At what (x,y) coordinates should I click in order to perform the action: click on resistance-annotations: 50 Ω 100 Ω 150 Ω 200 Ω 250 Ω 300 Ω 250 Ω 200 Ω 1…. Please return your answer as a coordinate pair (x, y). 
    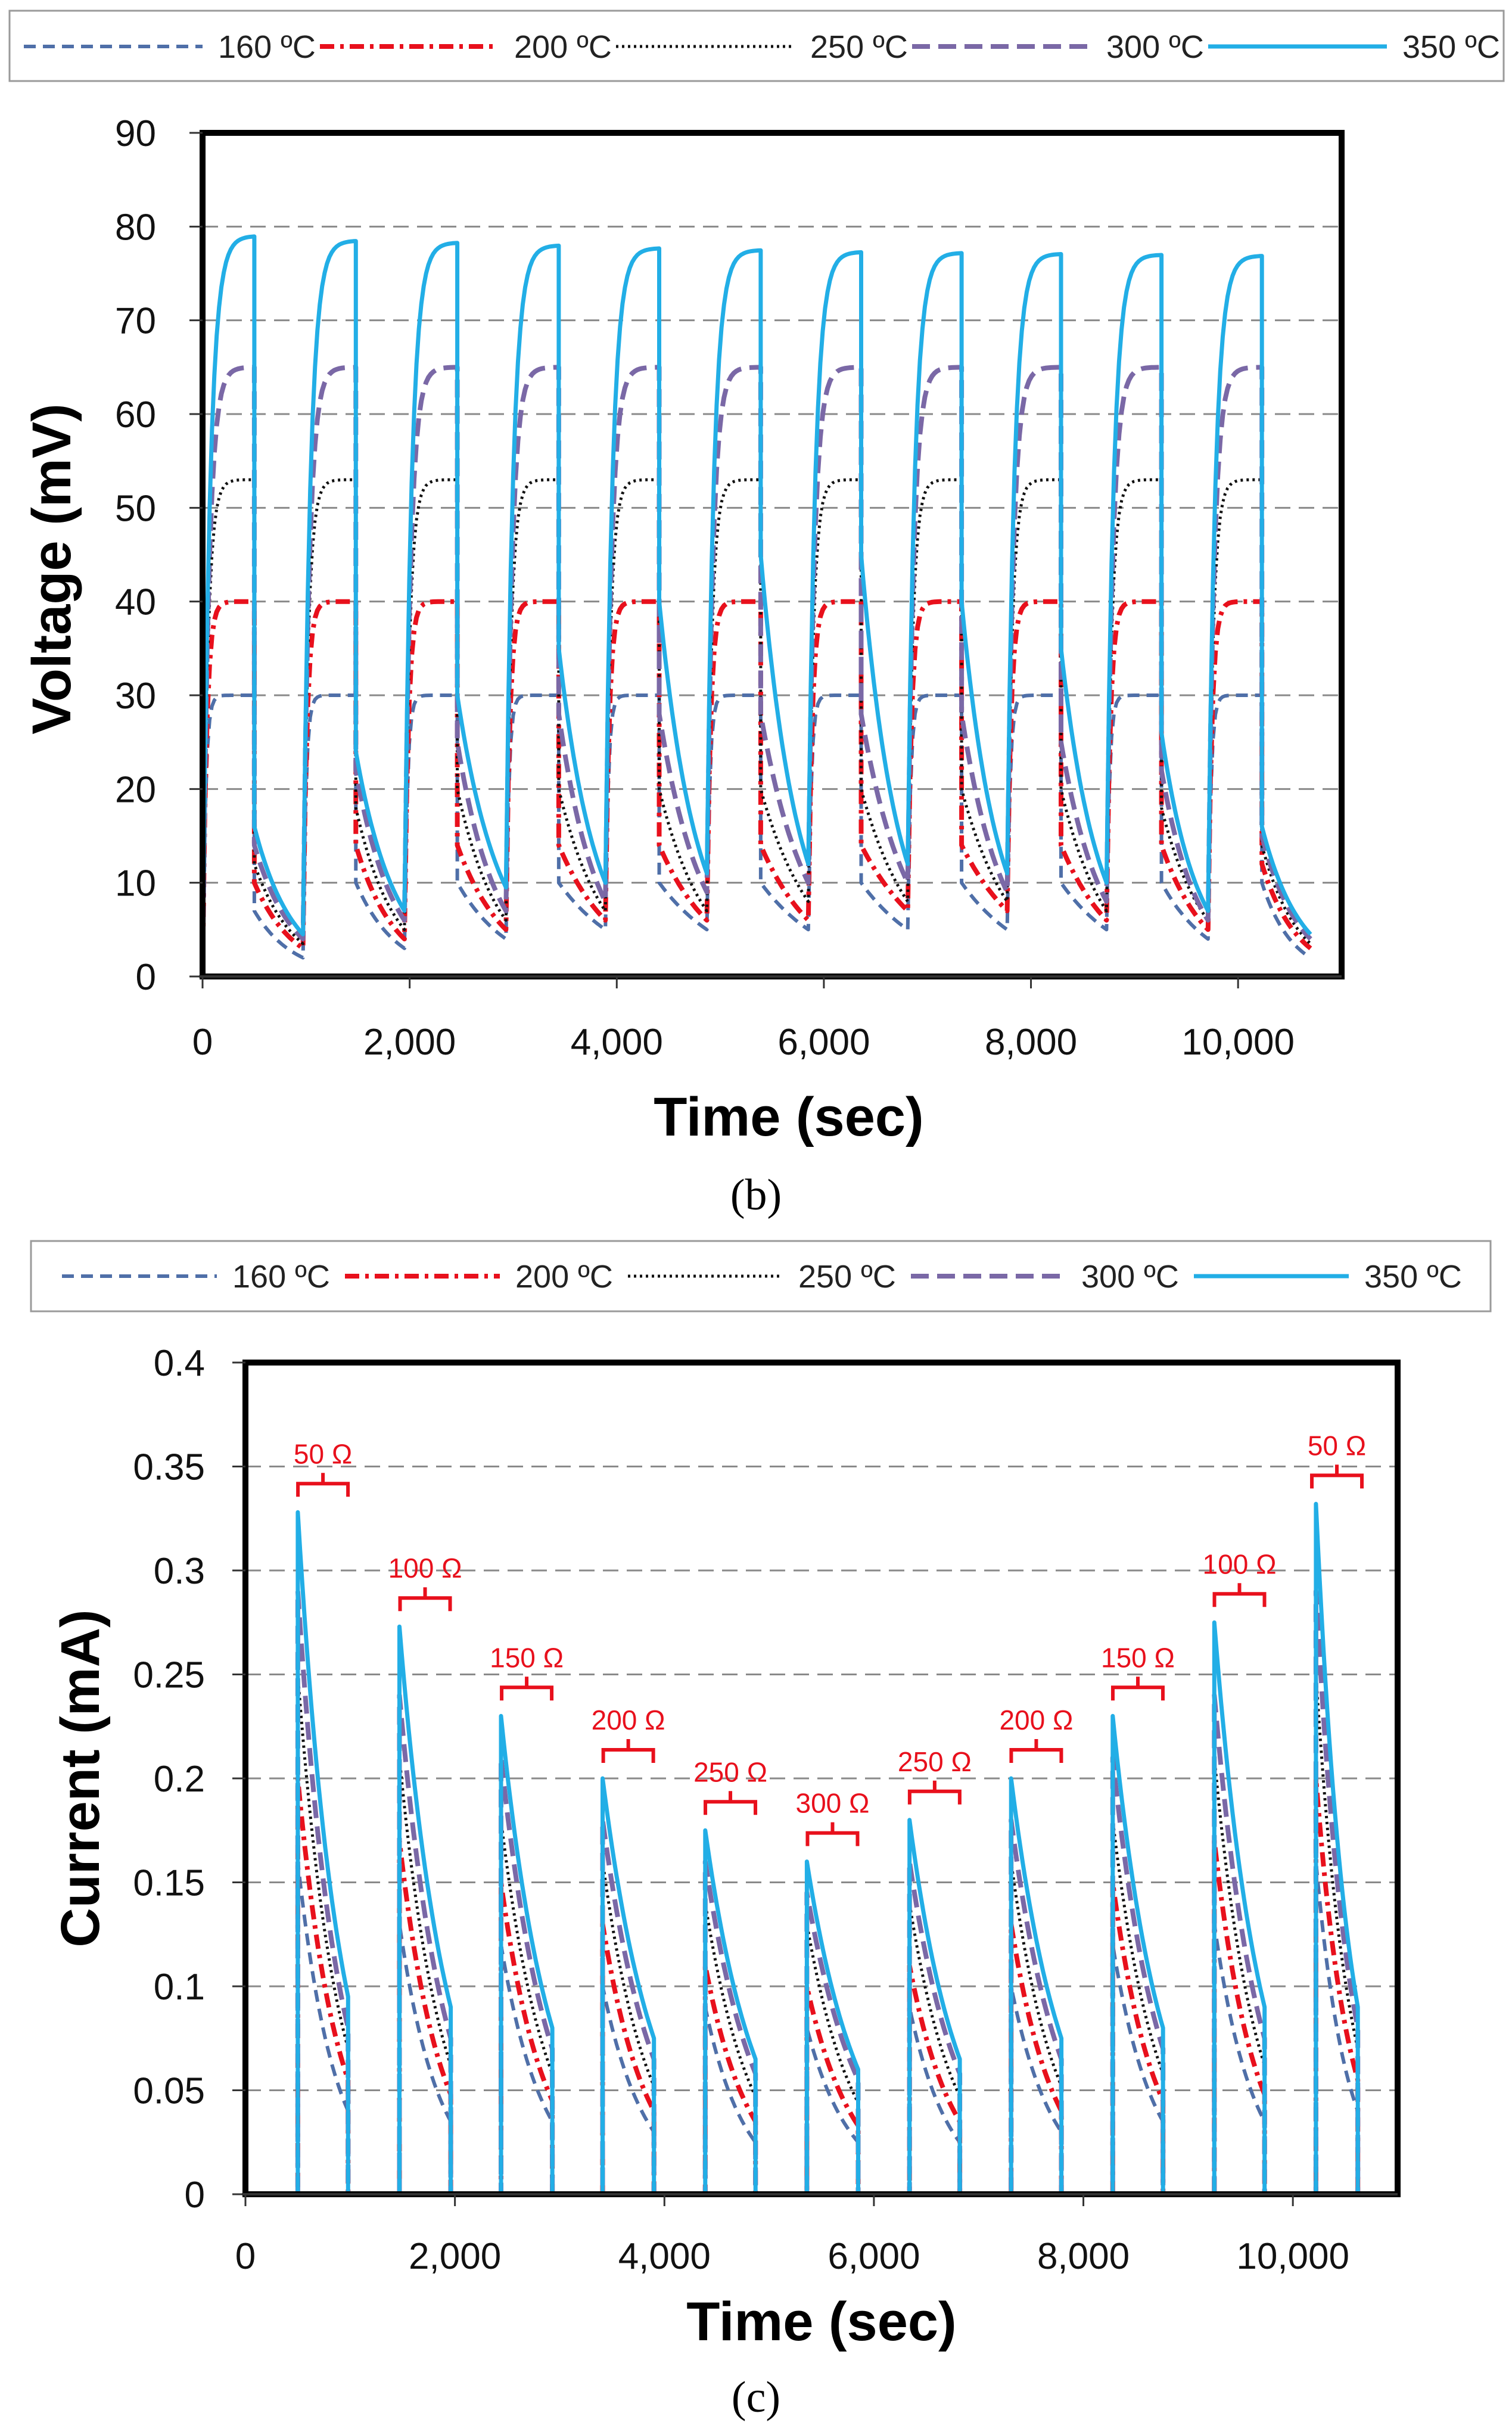
    Looking at the image, I should click on (830, 1638).